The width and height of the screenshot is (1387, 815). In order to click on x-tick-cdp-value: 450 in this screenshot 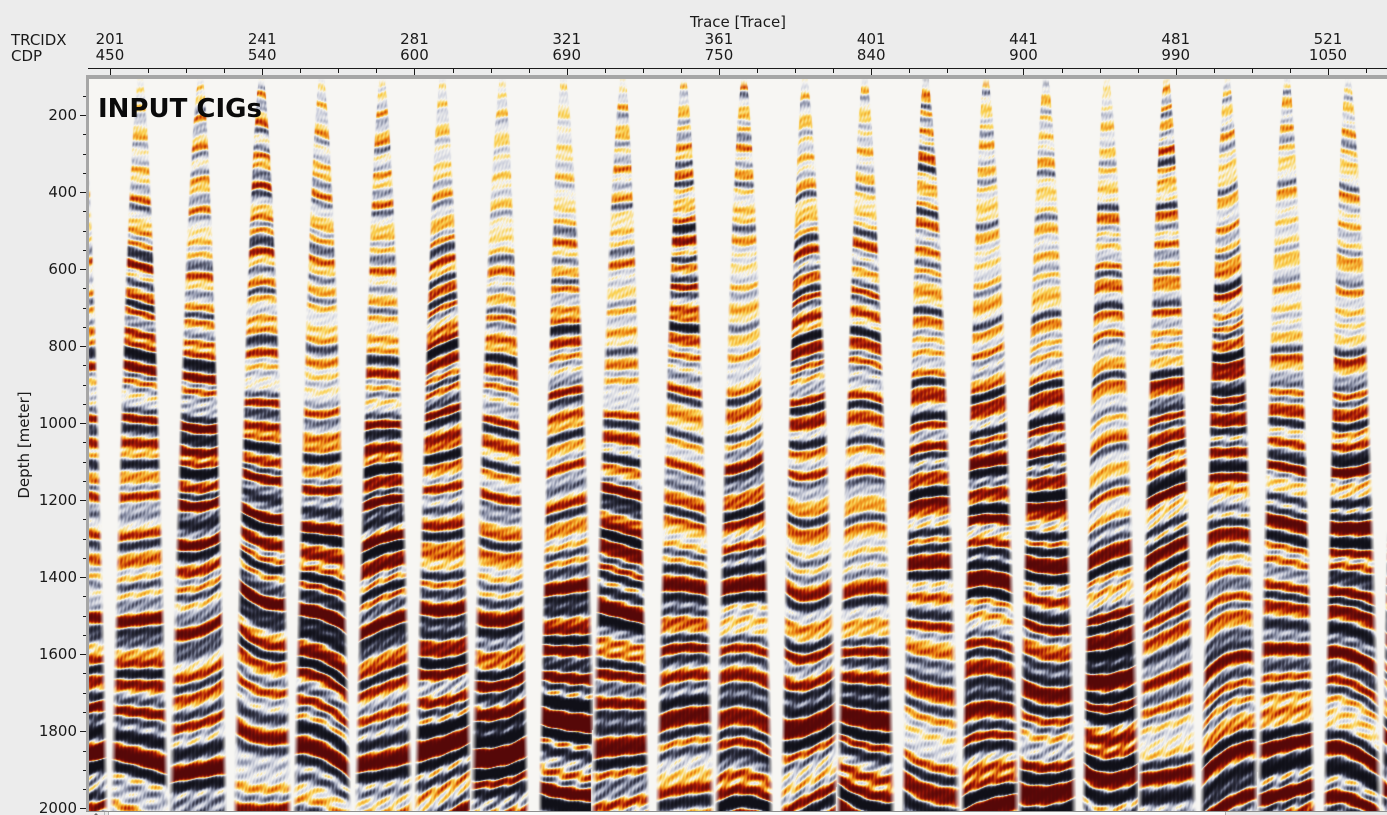, I will do `click(110, 55)`.